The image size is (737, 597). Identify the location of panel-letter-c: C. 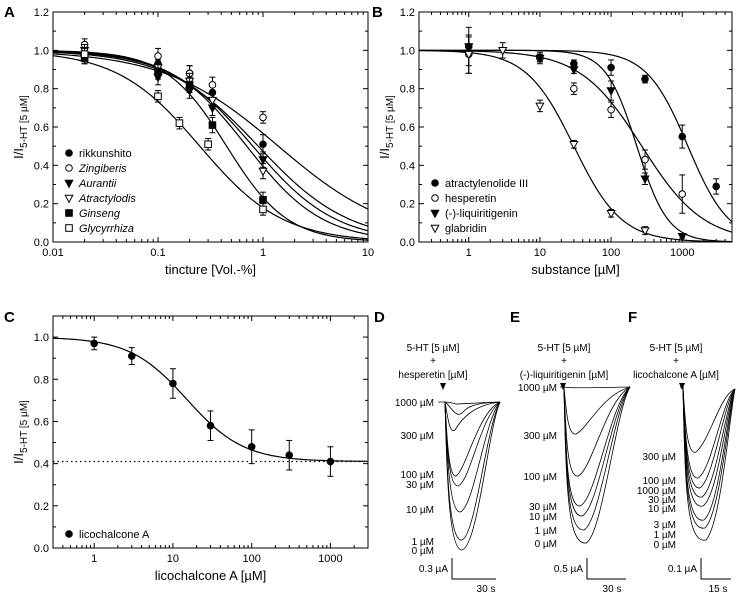
(9, 317).